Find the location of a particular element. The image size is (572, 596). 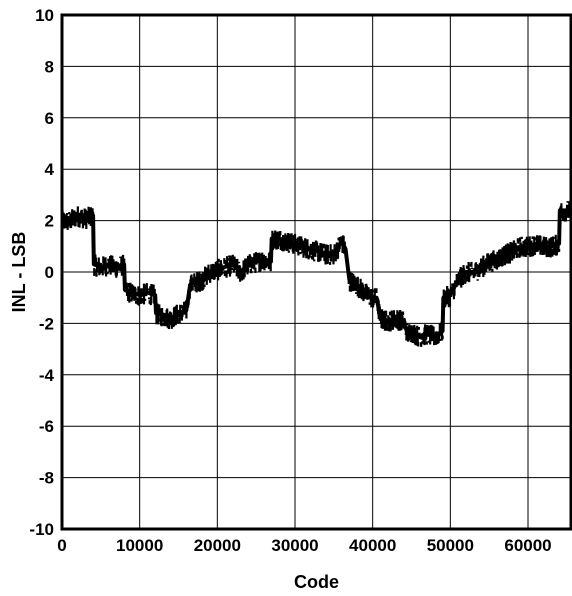

y-tick-label: 4 is located at coordinates (50, 169).